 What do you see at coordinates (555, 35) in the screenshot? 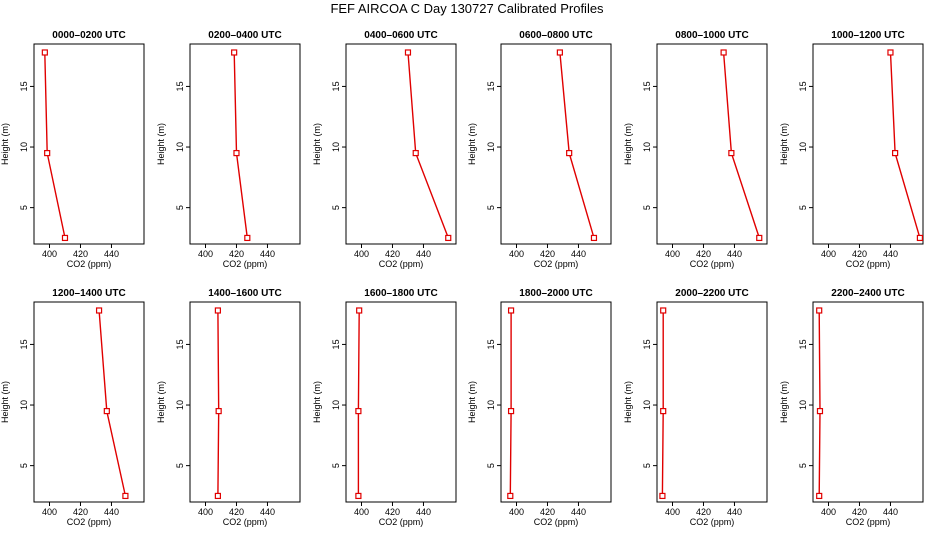
I see `panel-title: 0600–0800 UTC` at bounding box center [555, 35].